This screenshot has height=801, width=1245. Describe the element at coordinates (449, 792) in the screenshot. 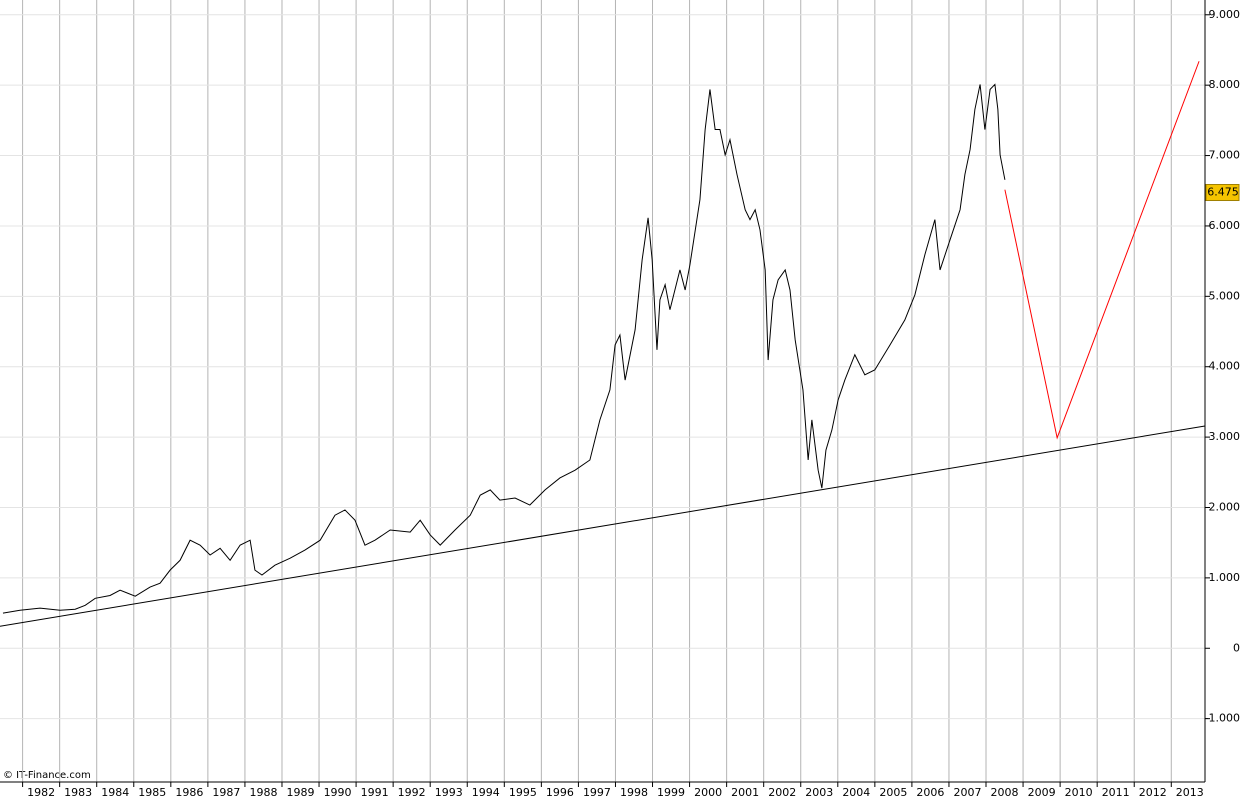

I see `x-tick-label: 1993` at that location.